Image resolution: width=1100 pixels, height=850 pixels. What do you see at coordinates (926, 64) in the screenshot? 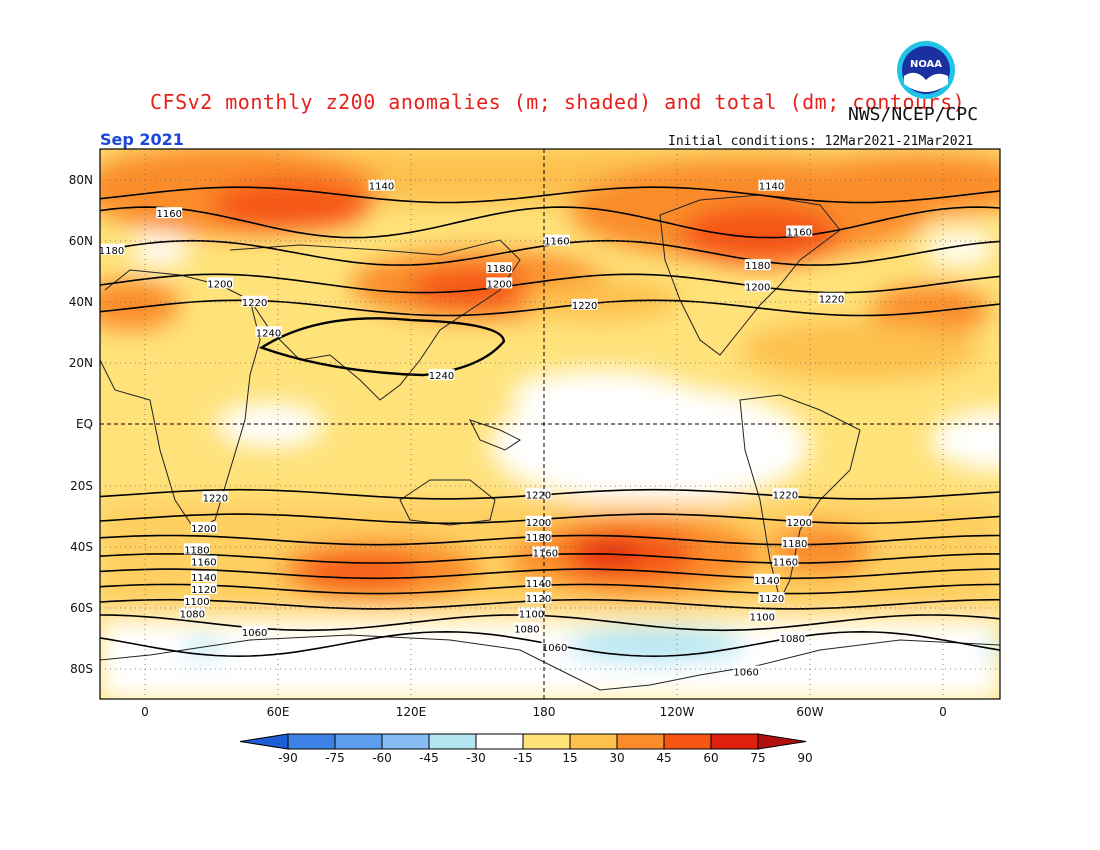
I see `noaa-logo-text: NOAA` at bounding box center [926, 64].